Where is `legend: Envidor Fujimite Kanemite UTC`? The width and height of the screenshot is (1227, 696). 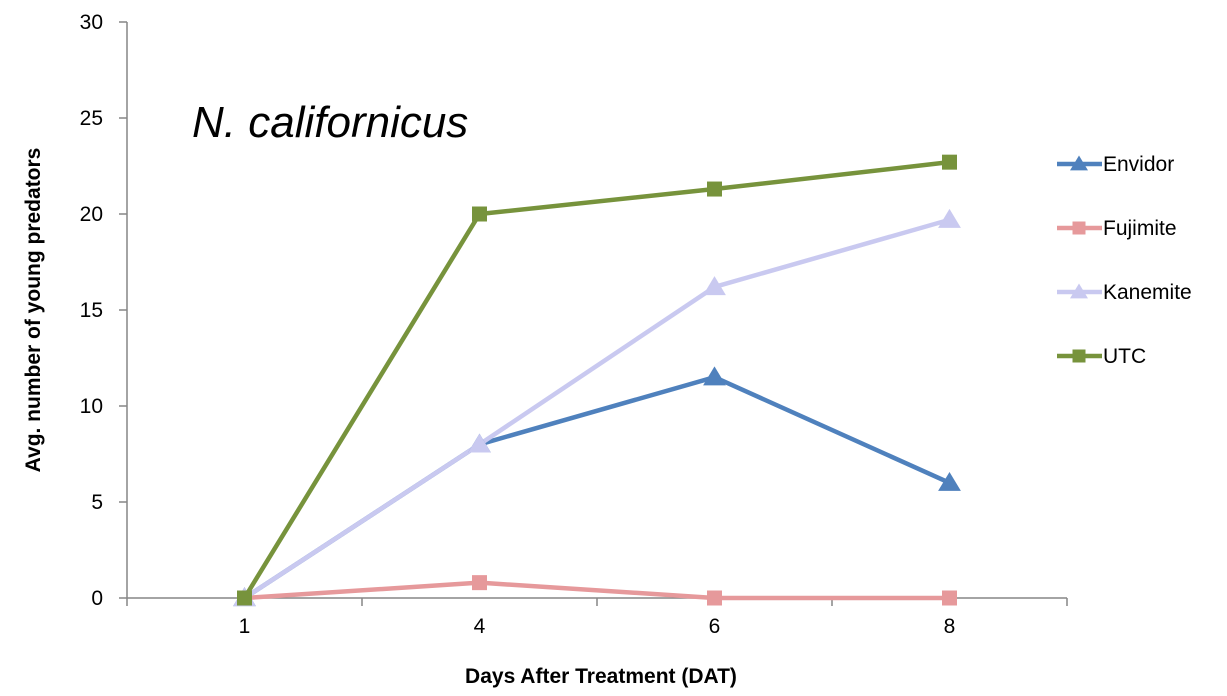
legend: Envidor Fujimite Kanemite UTC is located at coordinates (1124, 260).